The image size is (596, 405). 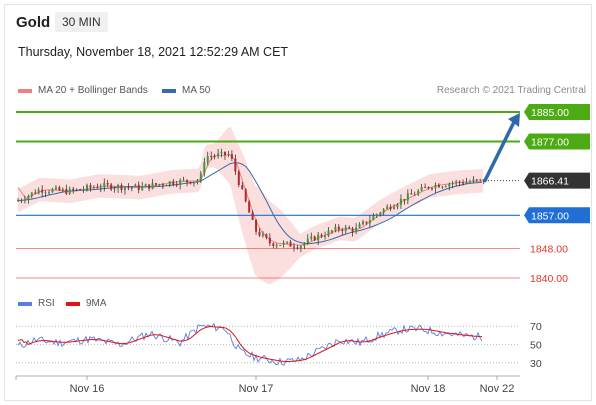 What do you see at coordinates (250, 343) in the screenshot?
I see `rsi-ma-line` at bounding box center [250, 343].